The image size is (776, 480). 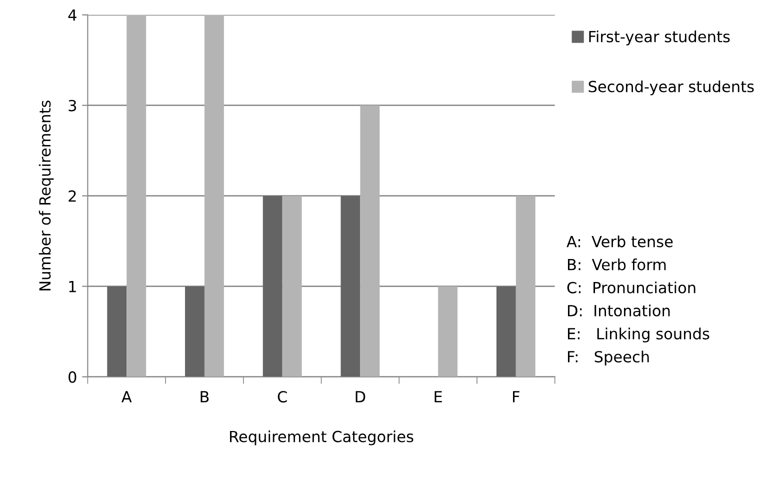 What do you see at coordinates (438, 396) in the screenshot?
I see `x-tick-label: E` at bounding box center [438, 396].